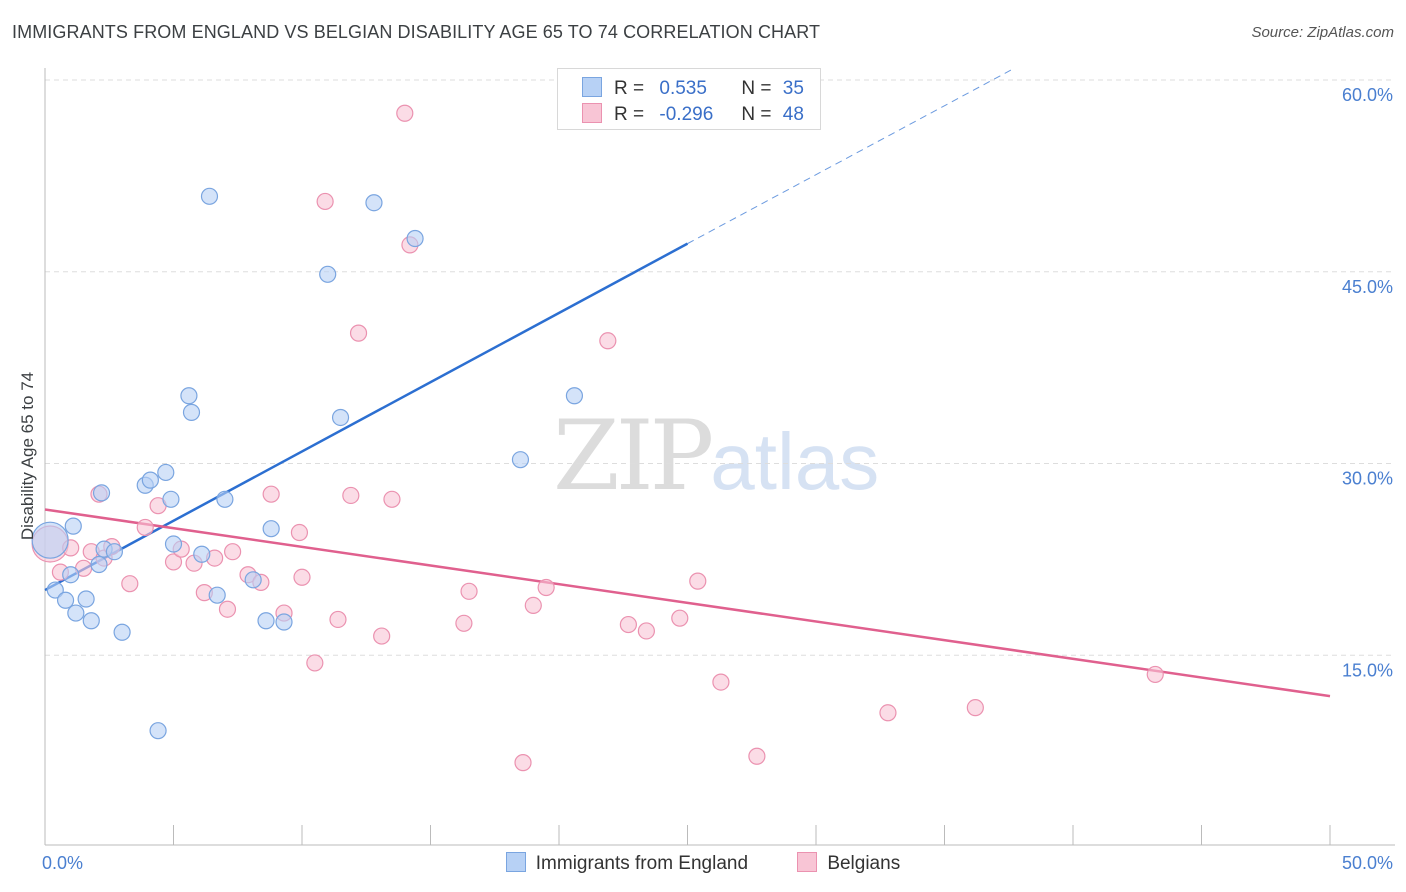 This screenshot has width=1406, height=892. I want to click on correlation-legend: R = 0.535 N = 35 R = -0.296 N = 48, so click(689, 99).